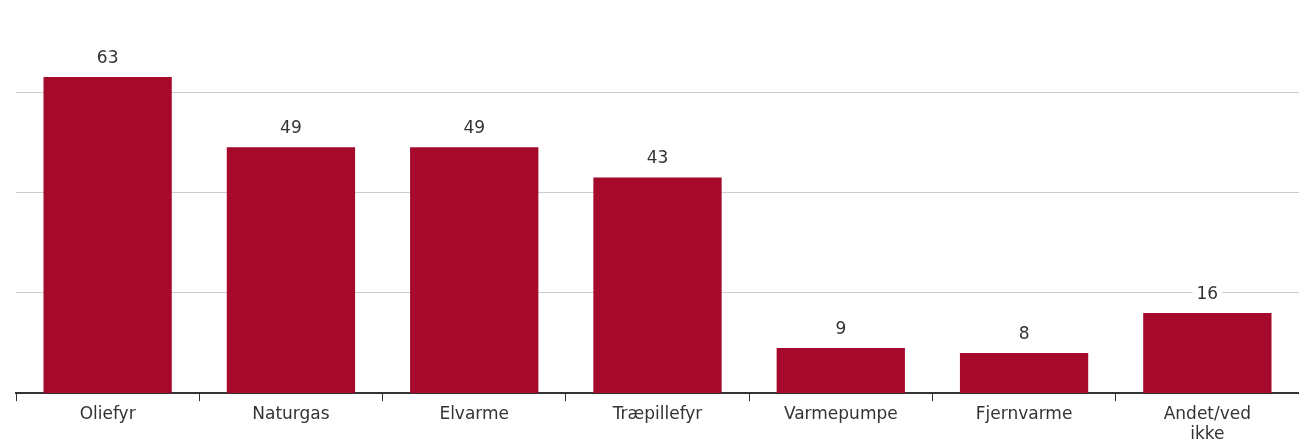 Image resolution: width=1307 pixels, height=448 pixels. I want to click on data-label: 9, so click(841, 327).